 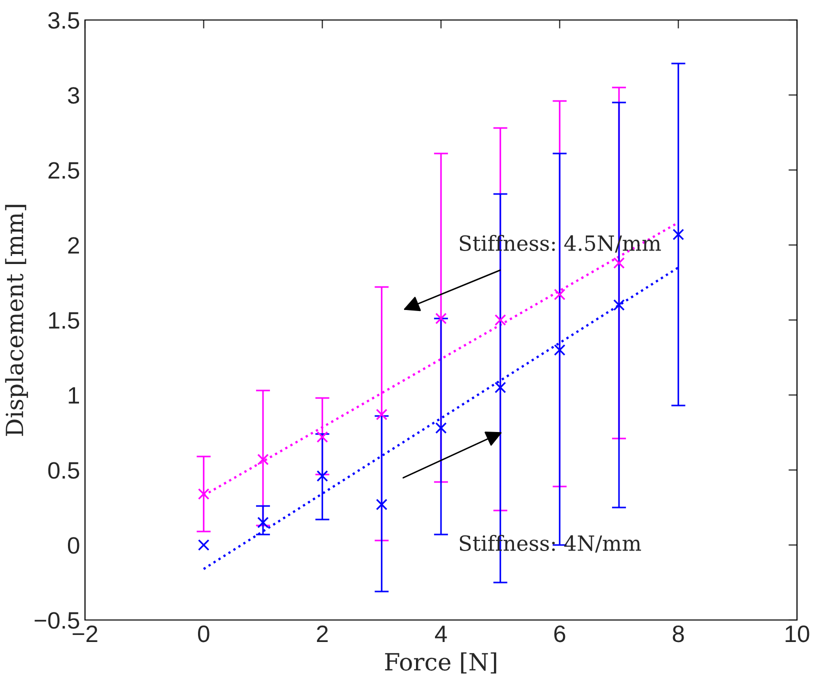 What do you see at coordinates (73, 245) in the screenshot?
I see `y-tick-label: 2` at bounding box center [73, 245].